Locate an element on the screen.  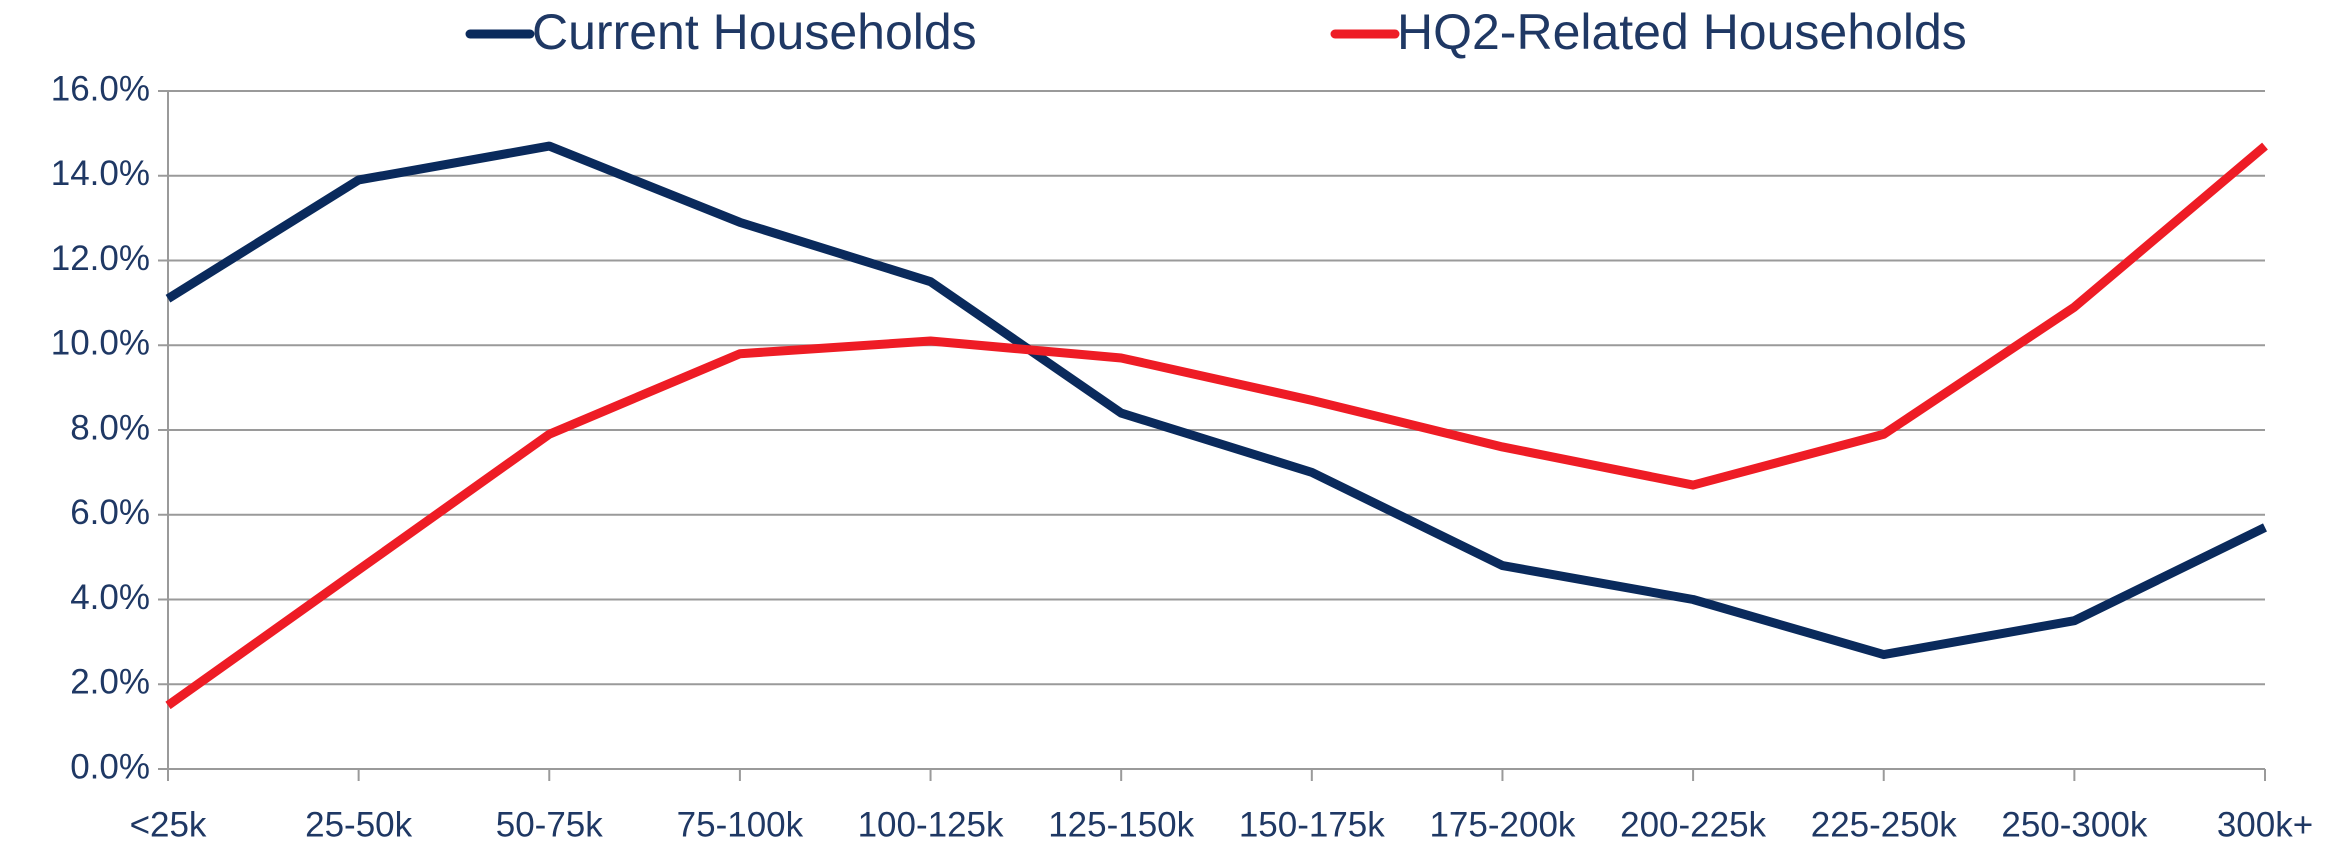
y-tick-label: 4.0% is located at coordinates (110, 597).